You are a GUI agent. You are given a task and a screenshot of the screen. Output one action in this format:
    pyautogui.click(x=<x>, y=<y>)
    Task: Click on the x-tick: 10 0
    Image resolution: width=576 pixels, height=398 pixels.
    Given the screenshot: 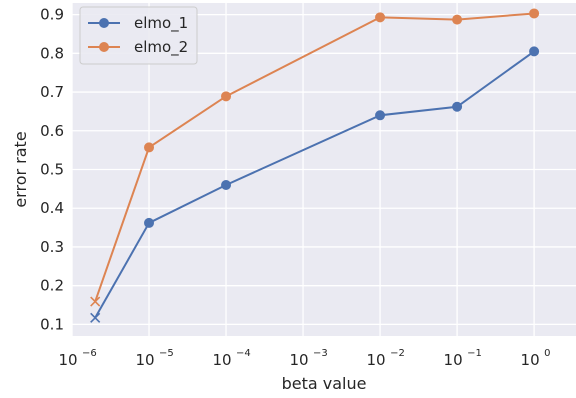 What is the action you would take?
    pyautogui.click(x=536, y=358)
    